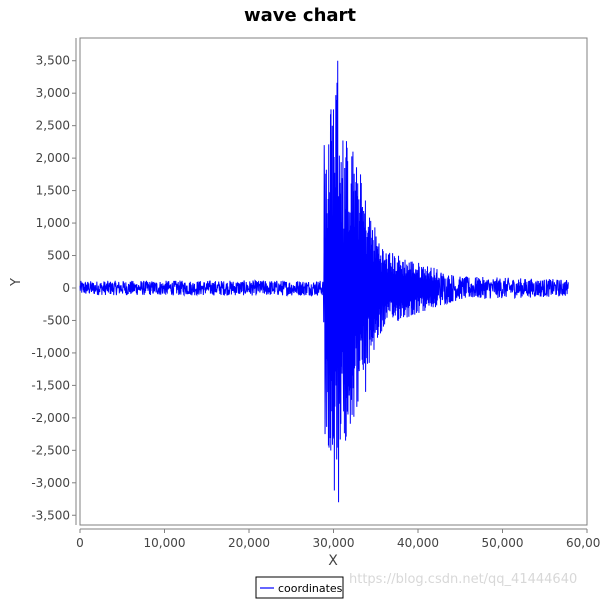  What do you see at coordinates (50, 385) in the screenshot?
I see `y-tick-label: -1,500` at bounding box center [50, 385].